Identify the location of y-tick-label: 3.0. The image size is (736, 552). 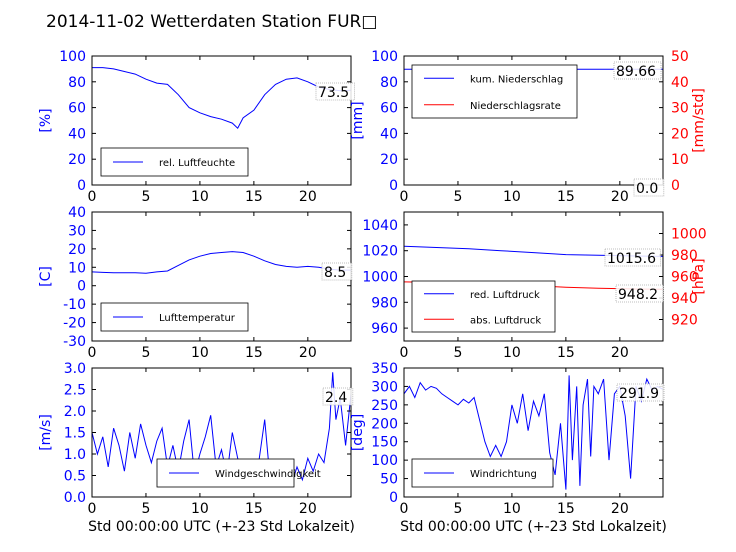
(75, 369).